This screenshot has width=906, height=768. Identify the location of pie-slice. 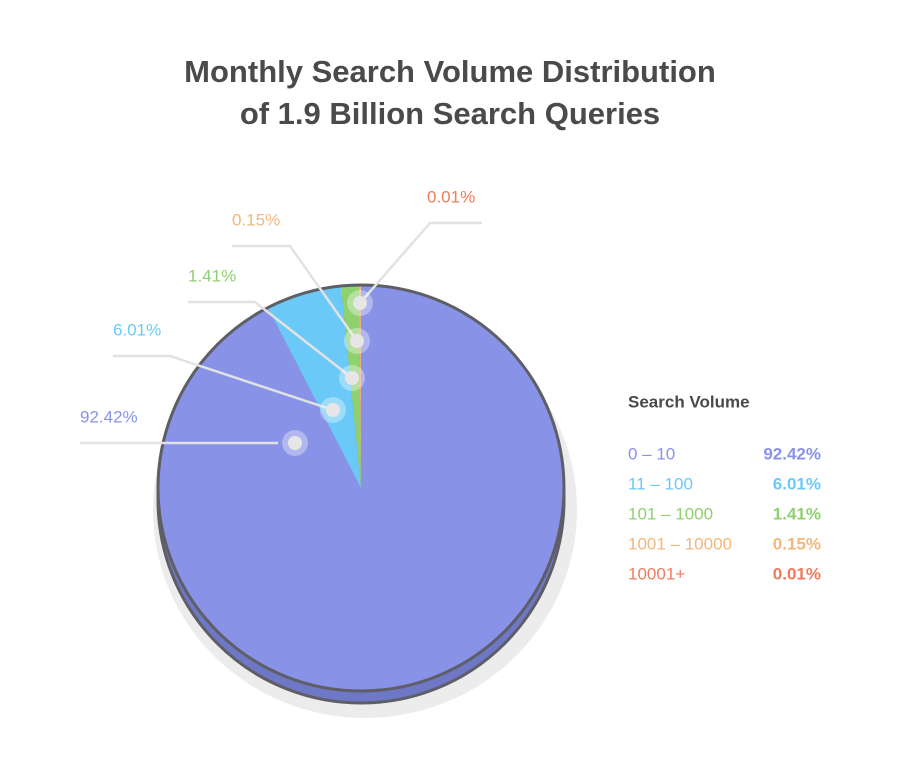
(314, 386).